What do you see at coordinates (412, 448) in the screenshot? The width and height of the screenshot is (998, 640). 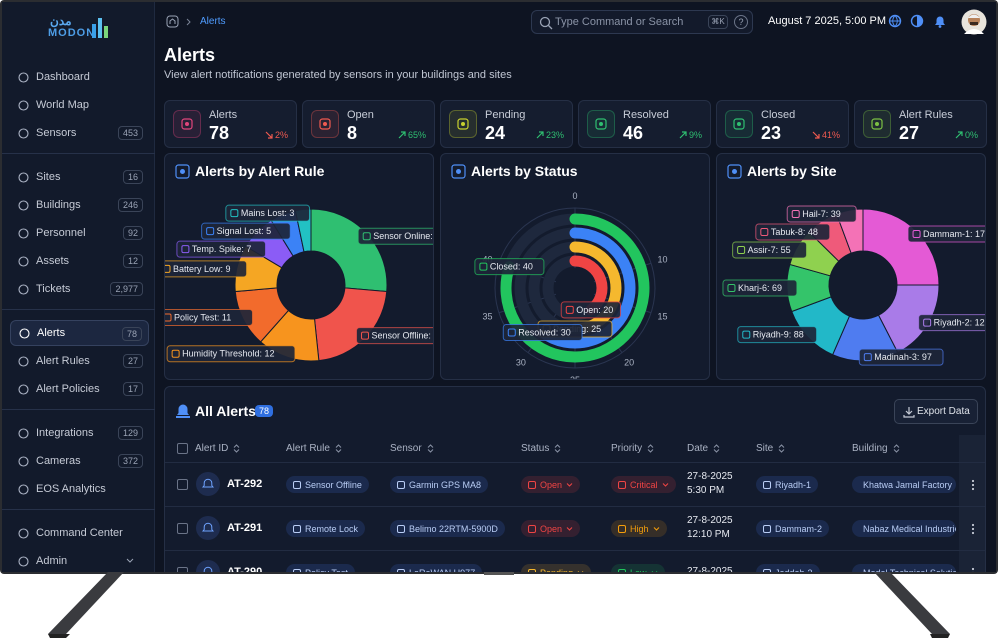 I see `column-header: Sensor` at bounding box center [412, 448].